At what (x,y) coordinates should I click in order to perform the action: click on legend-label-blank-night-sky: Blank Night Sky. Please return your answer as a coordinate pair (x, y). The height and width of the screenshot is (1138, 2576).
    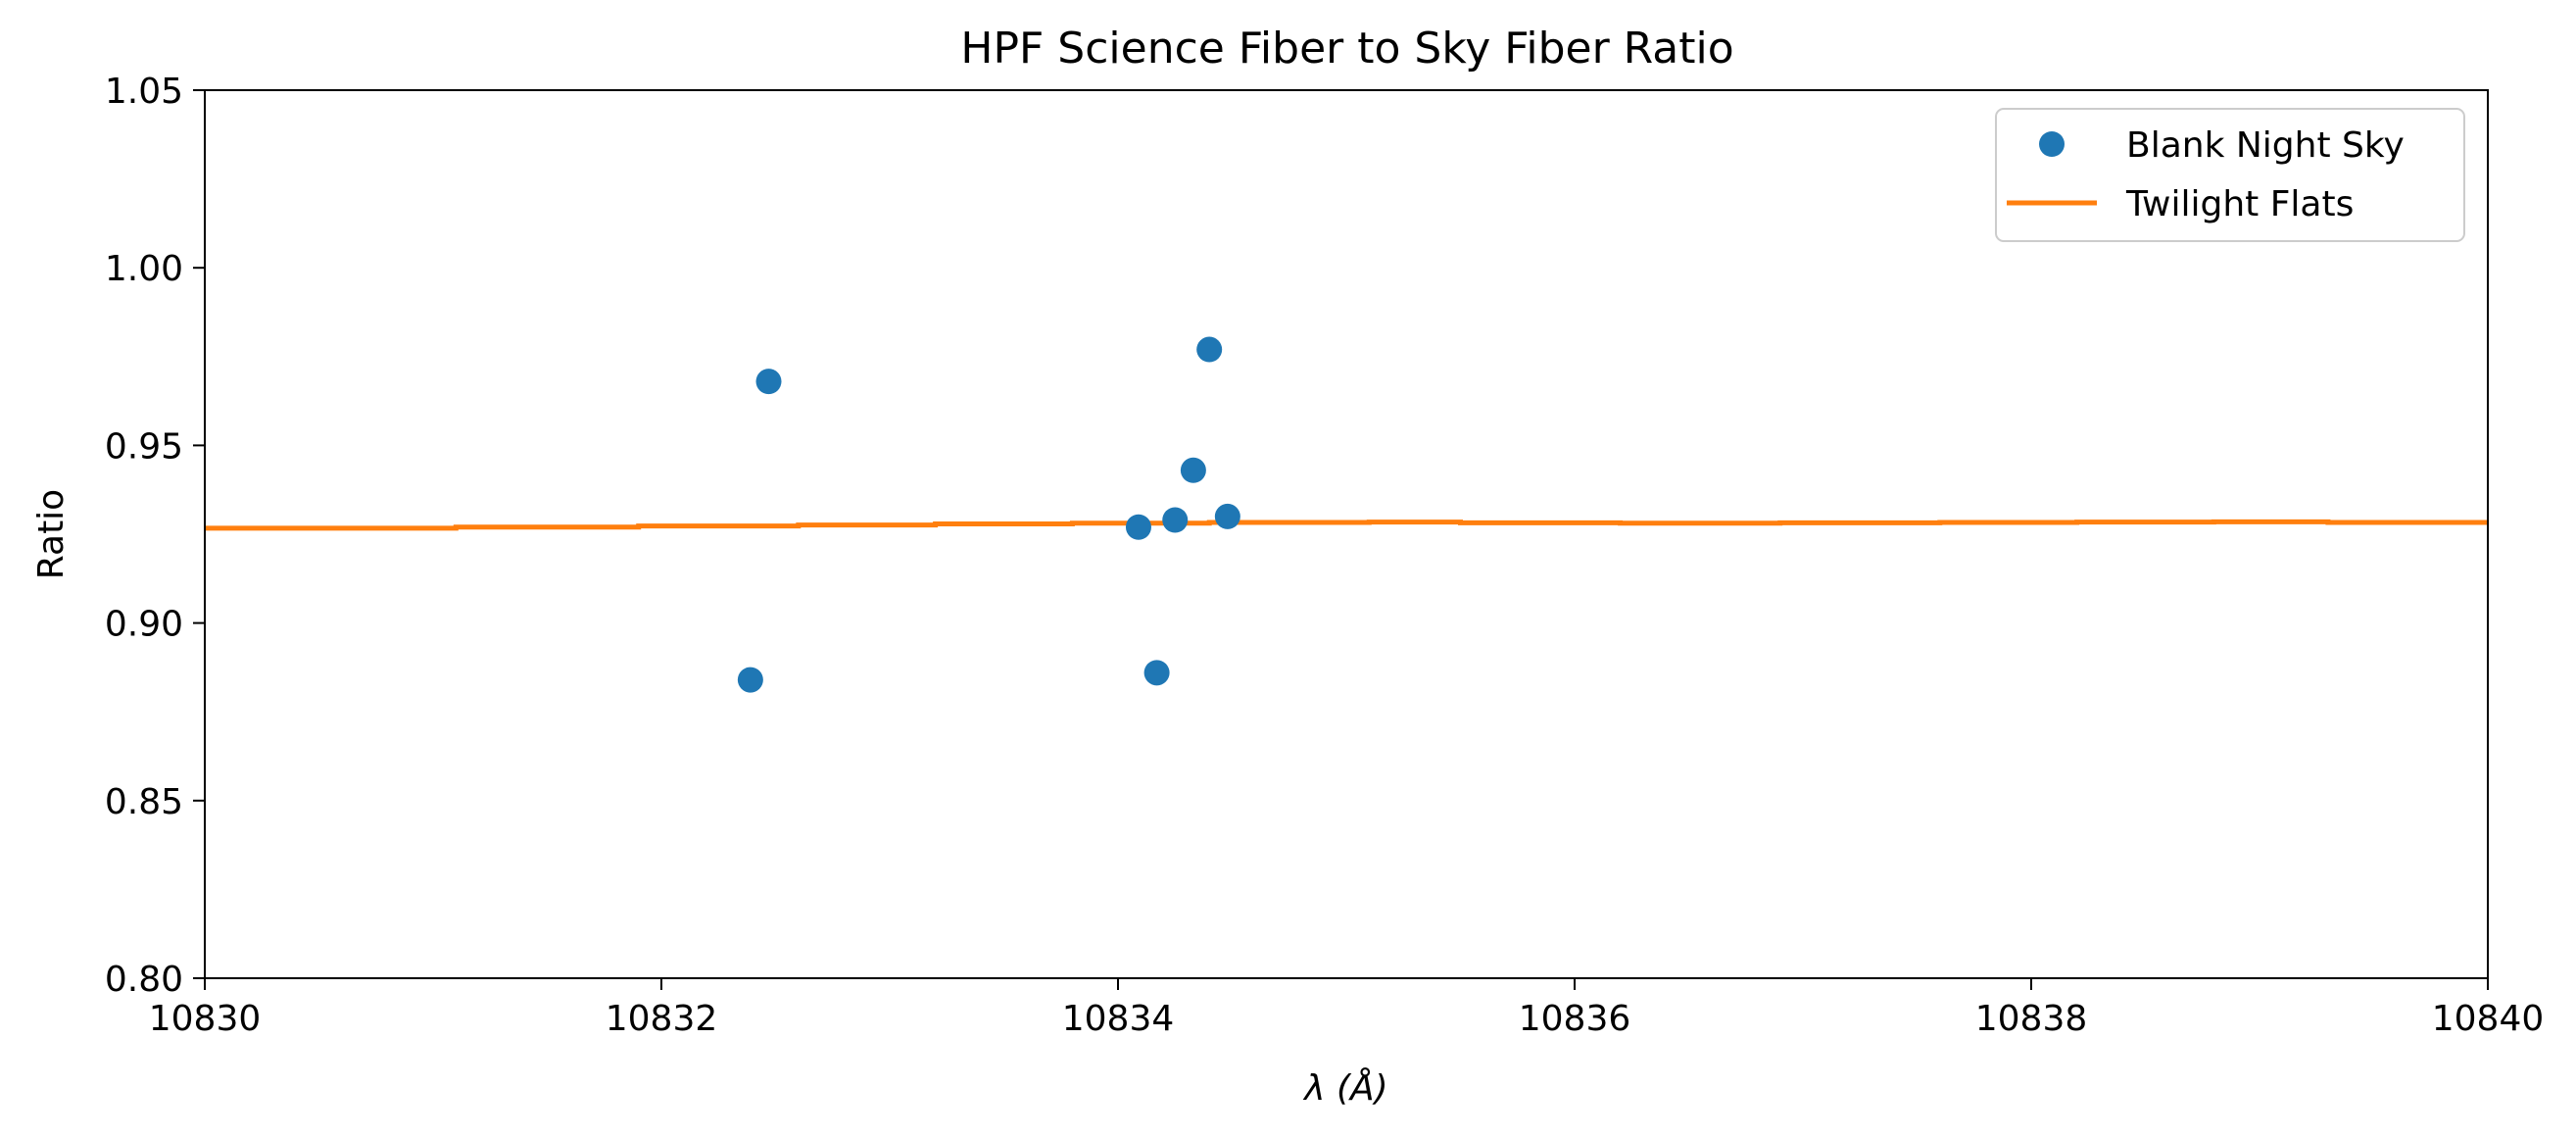
    Looking at the image, I should click on (2265, 145).